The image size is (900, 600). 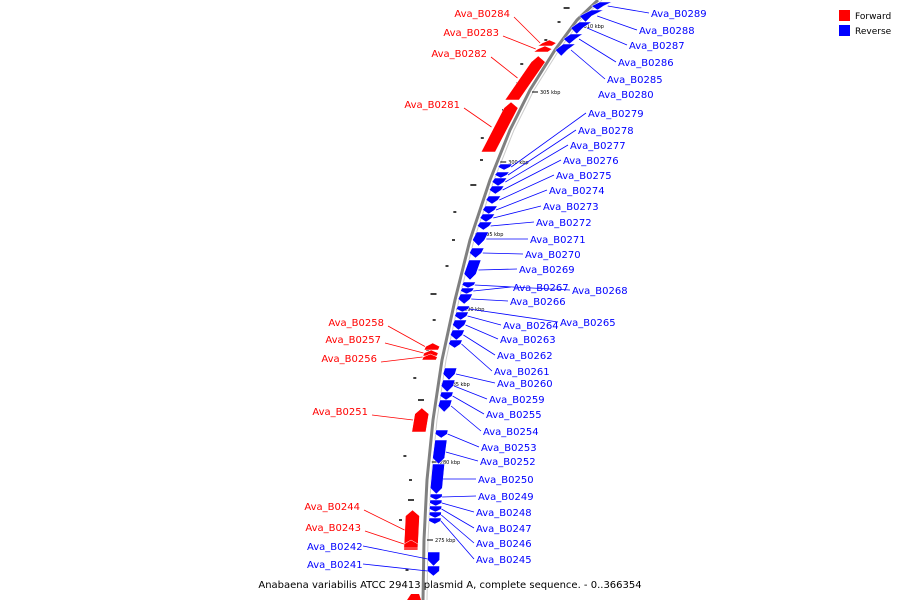 I want to click on forward-gene-label: Ava_B0244, so click(x=332, y=507).